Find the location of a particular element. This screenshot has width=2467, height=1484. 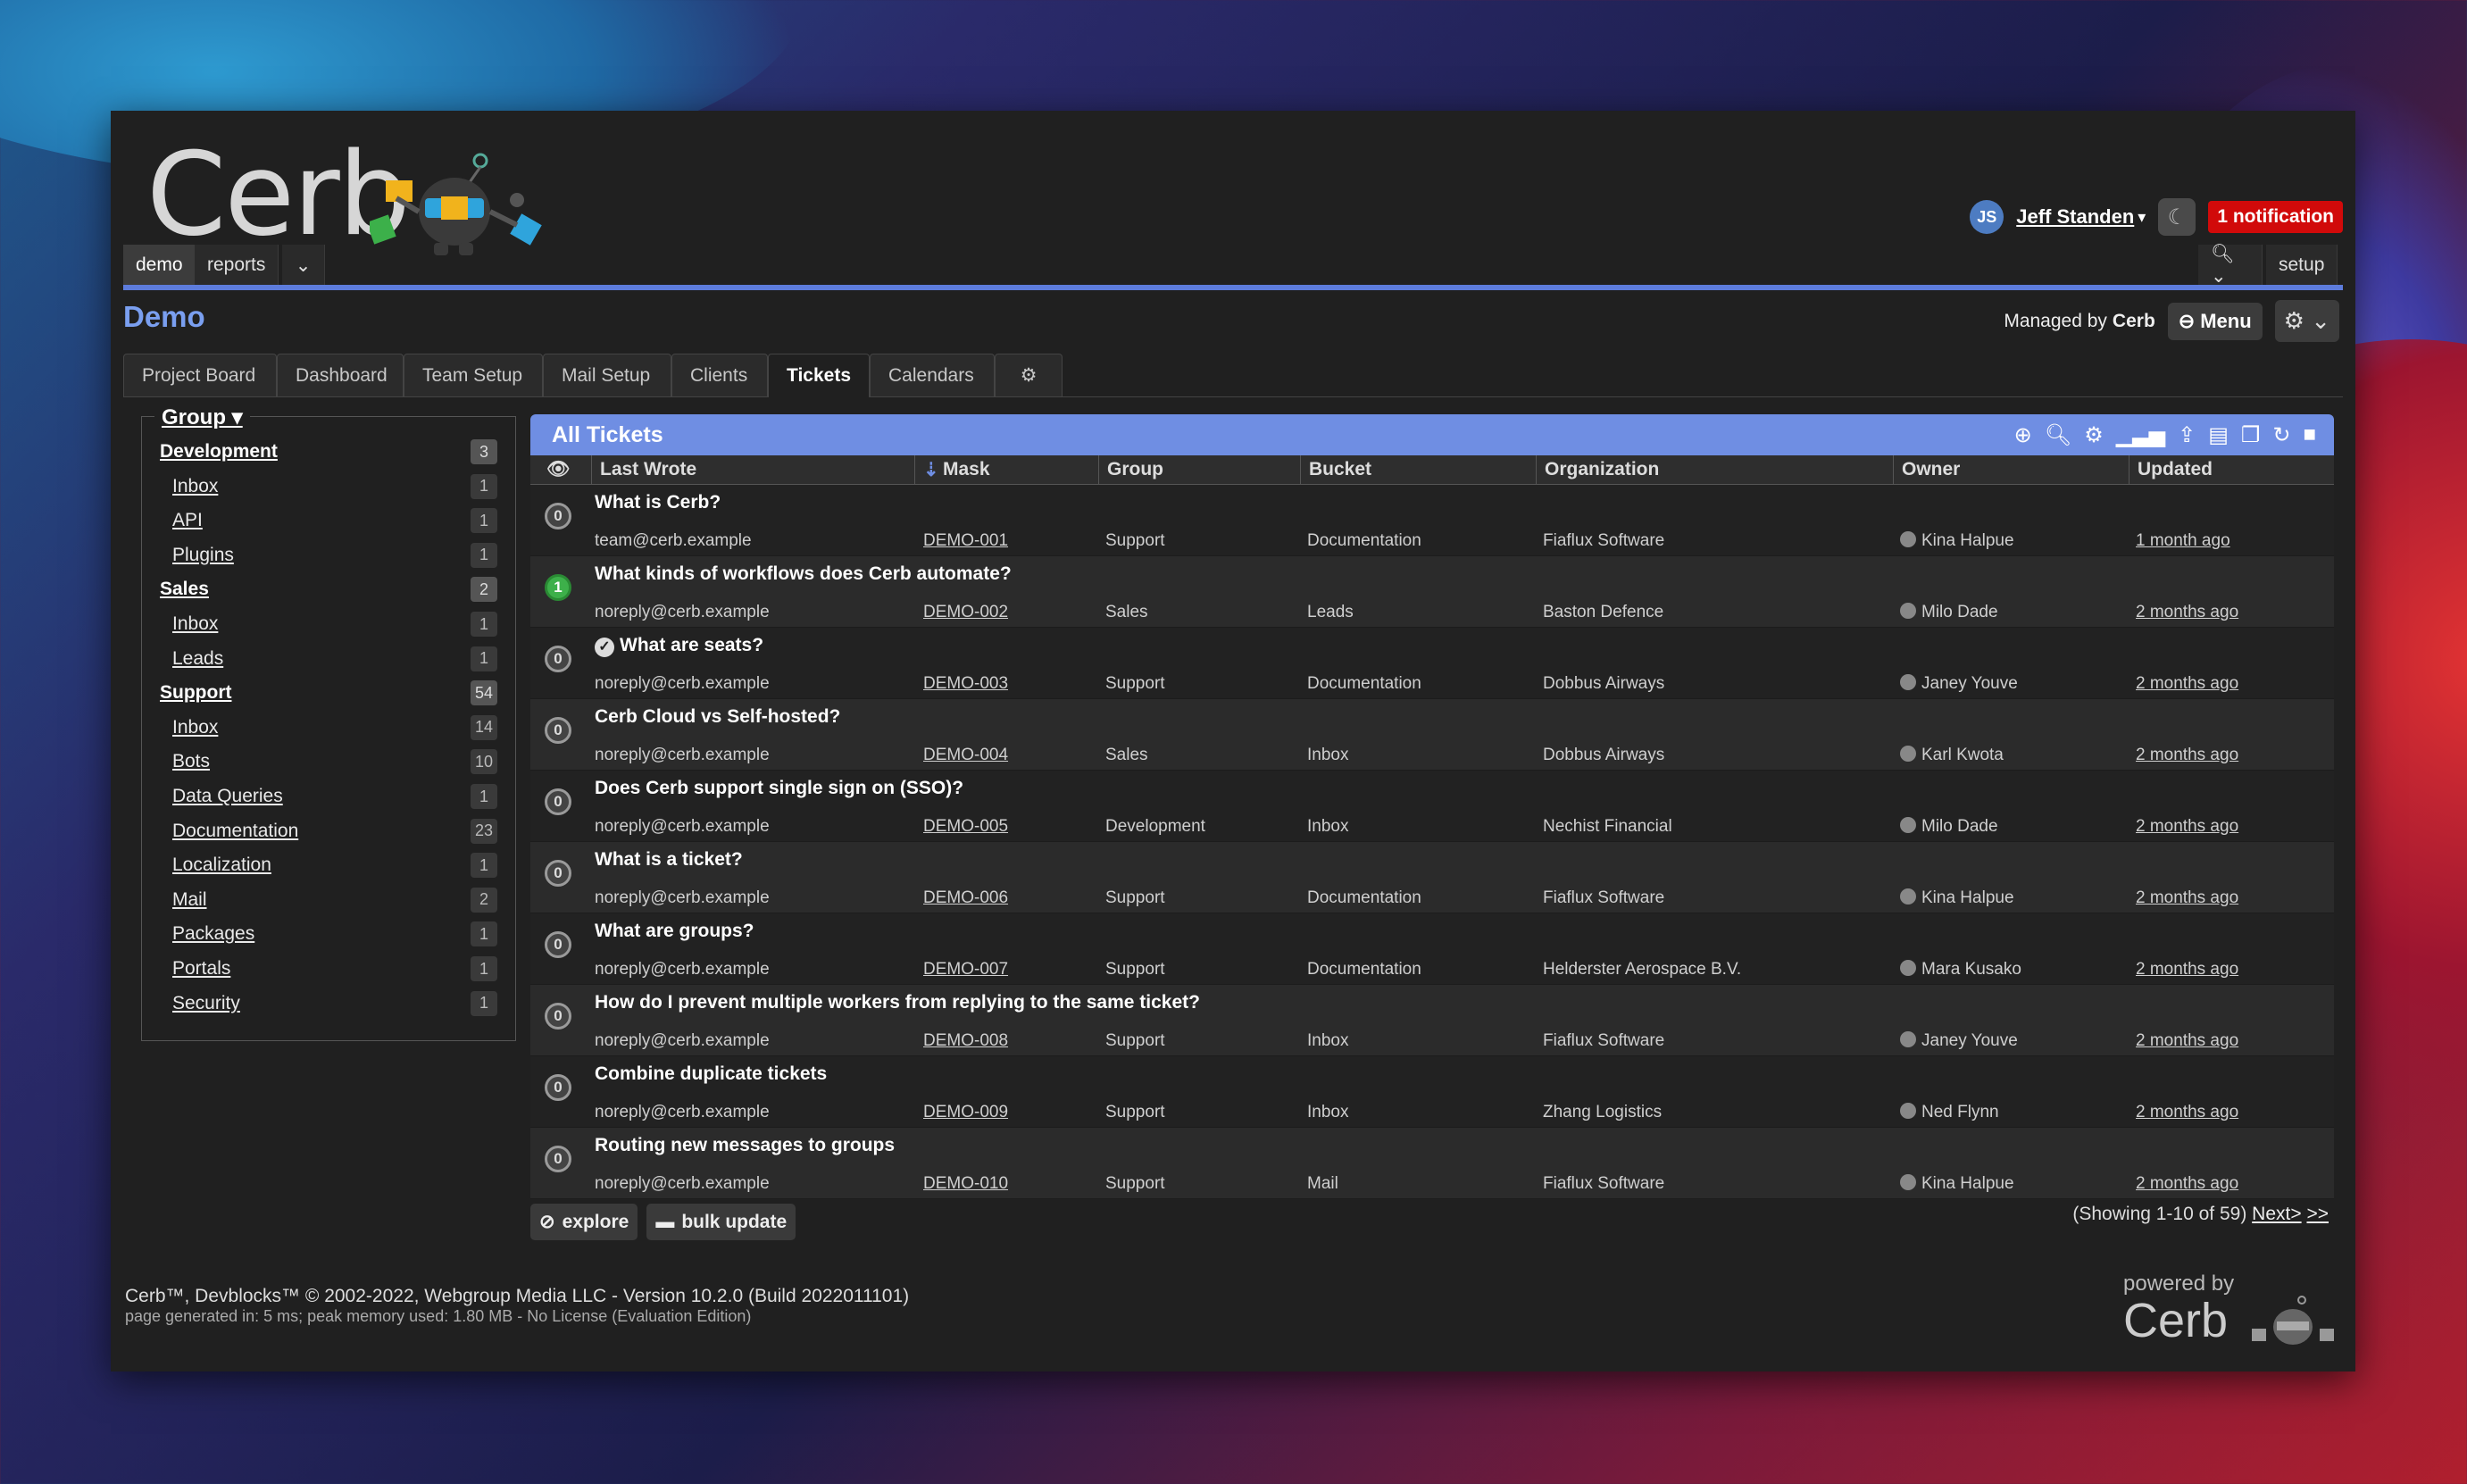

ticket-subject: Cerb Cloud vs Self-hosted? is located at coordinates (717, 717).